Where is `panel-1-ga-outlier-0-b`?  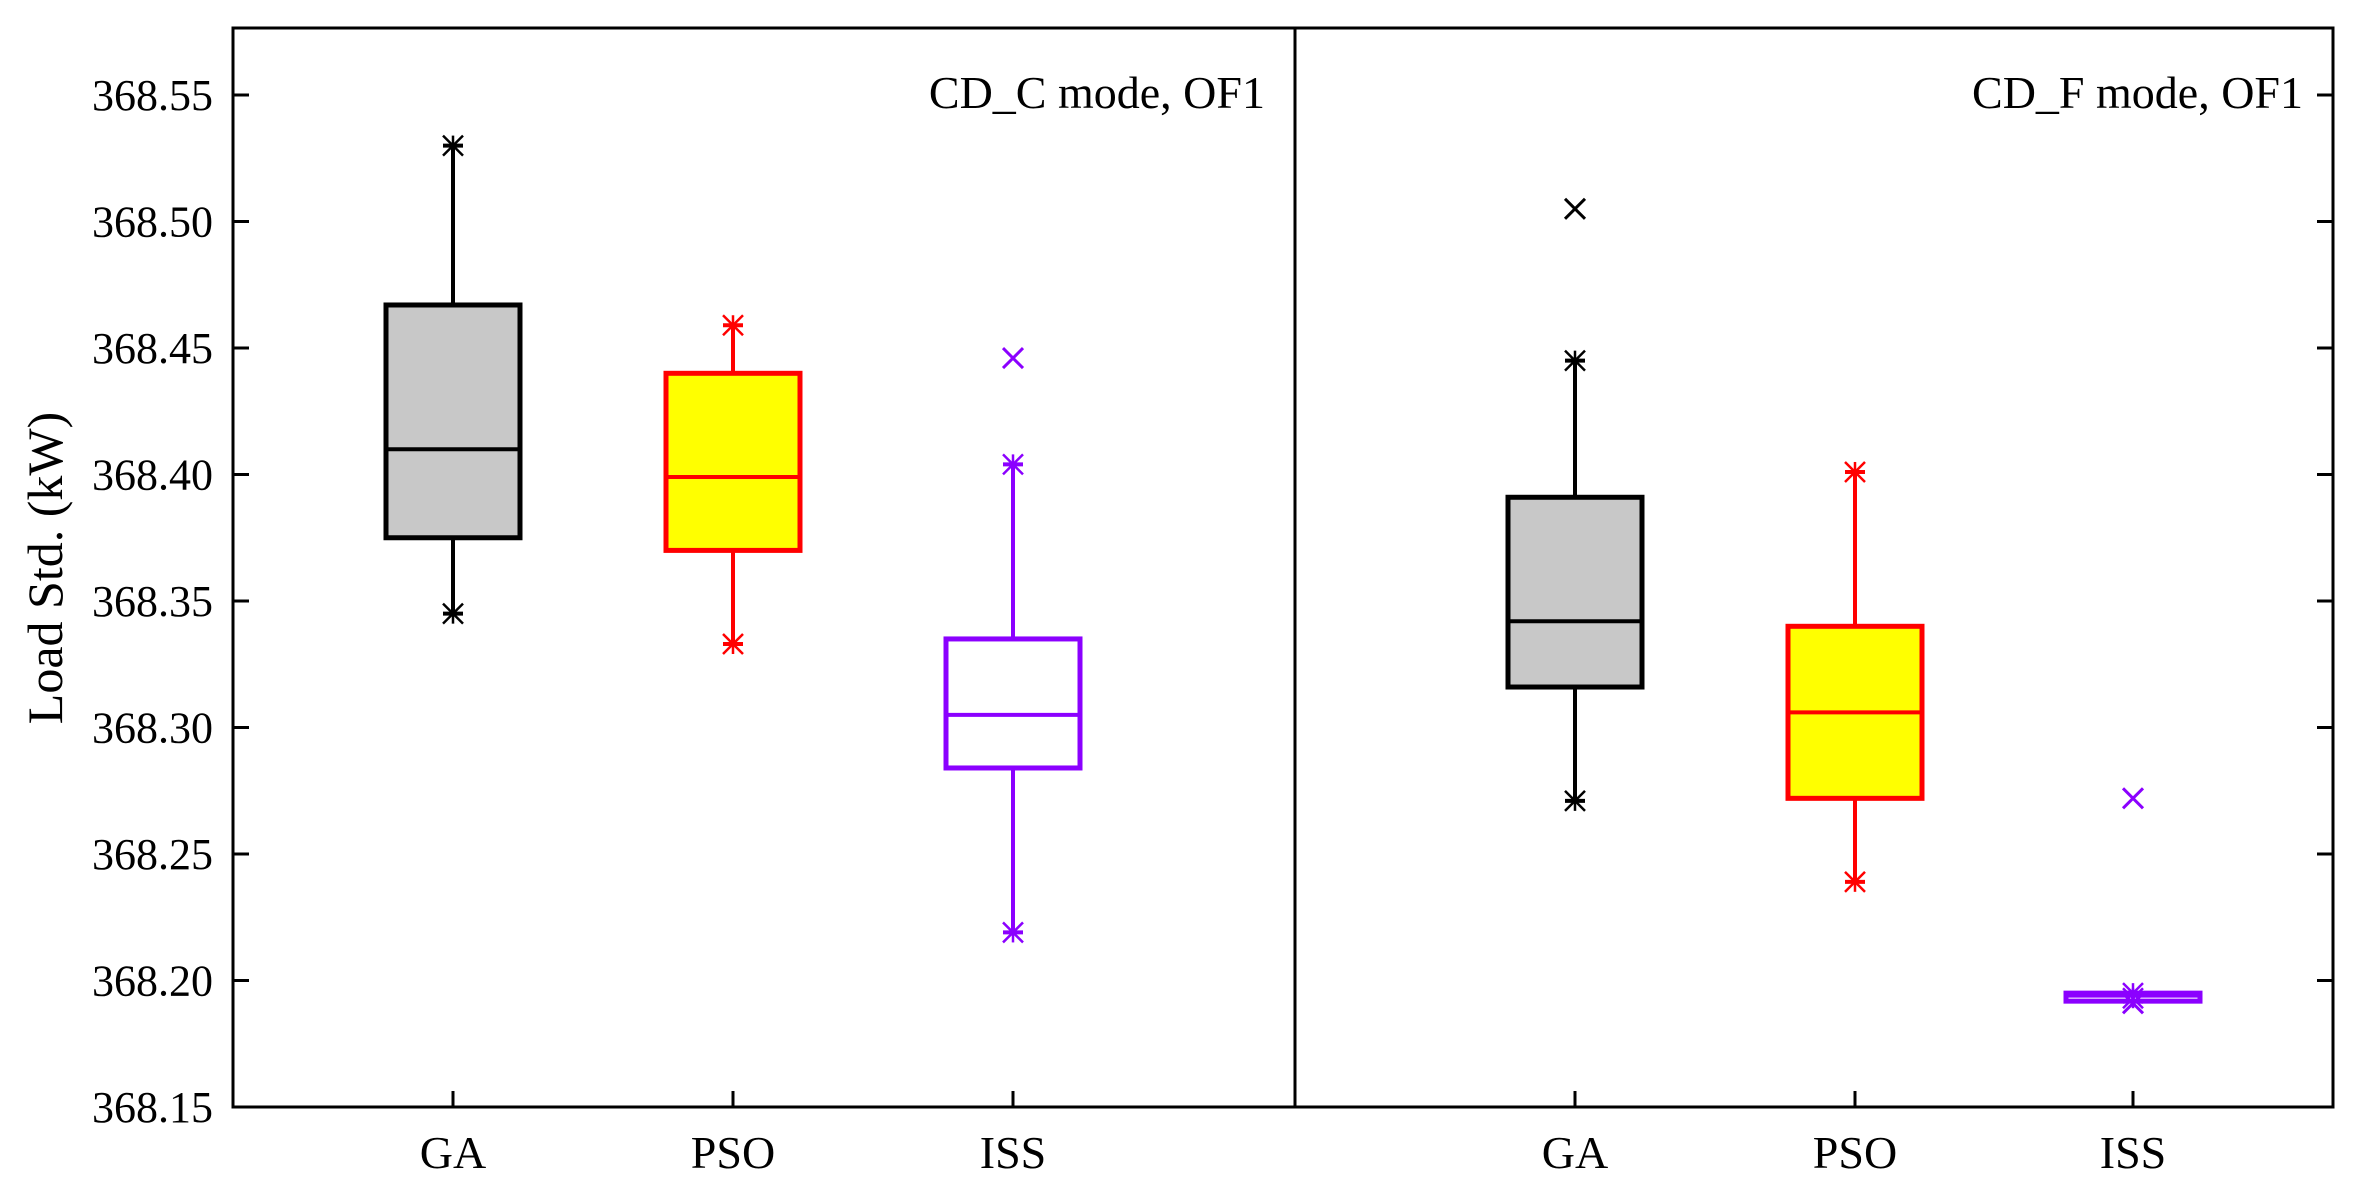 panel-1-ga-outlier-0-b is located at coordinates (1575, 208).